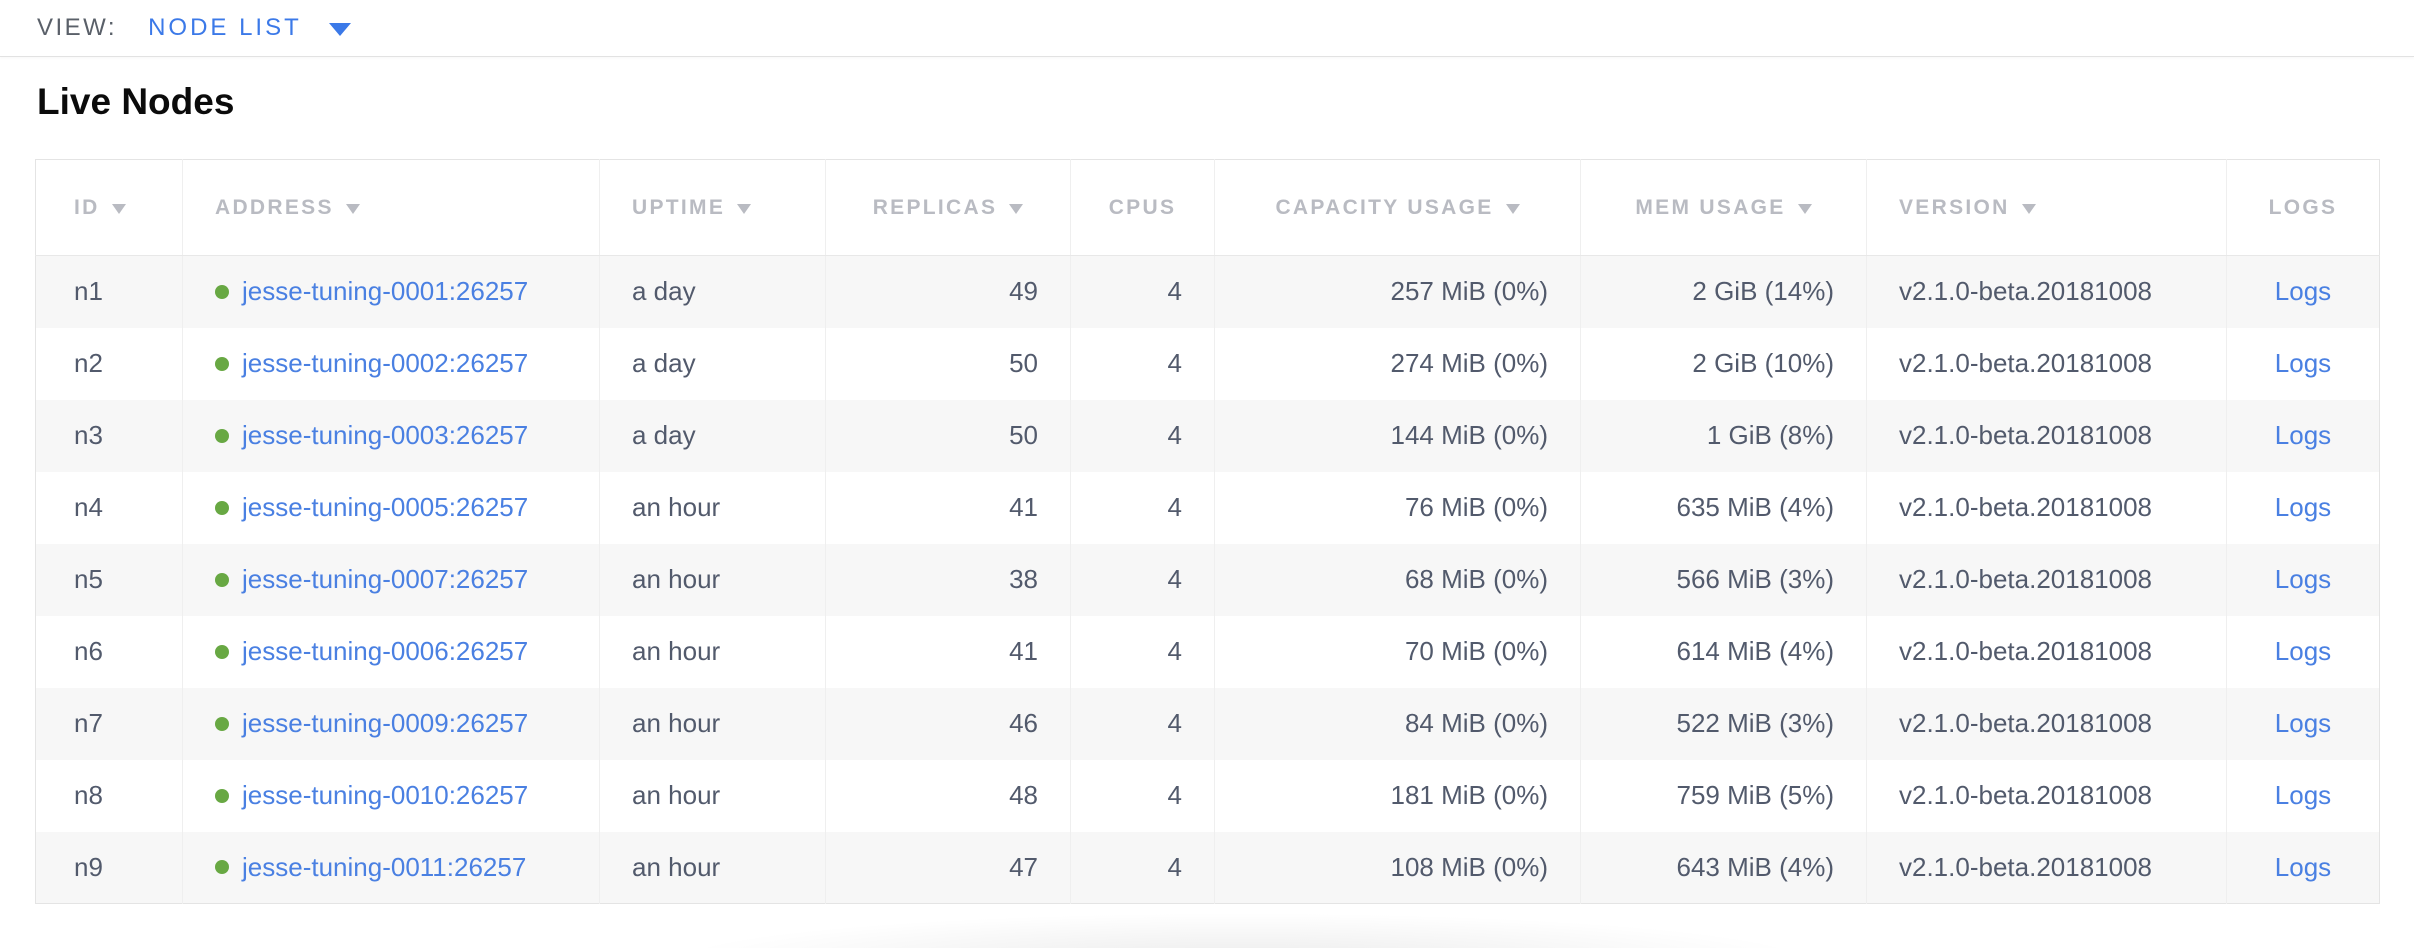  What do you see at coordinates (385, 363) in the screenshot?
I see `node-address-link: jesse-tuning-0002:26257` at bounding box center [385, 363].